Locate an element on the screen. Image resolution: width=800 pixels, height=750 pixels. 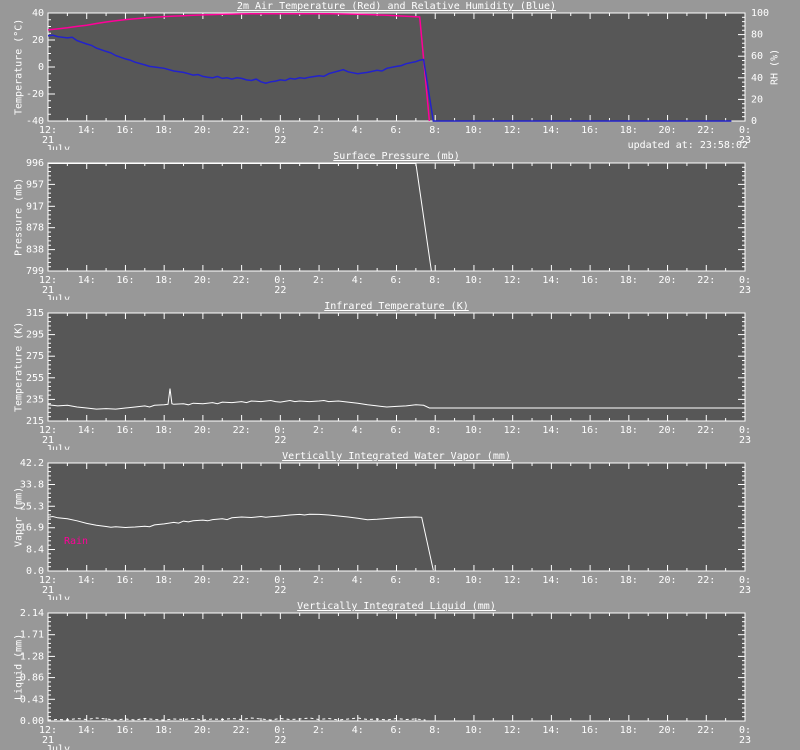
svg-text: 255 is located at coordinates (35, 378).